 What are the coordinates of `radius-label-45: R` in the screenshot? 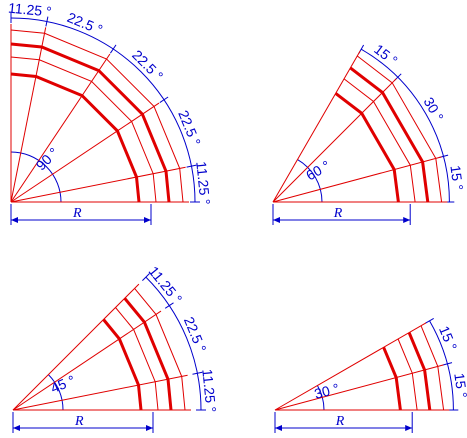 It's located at (79, 421).